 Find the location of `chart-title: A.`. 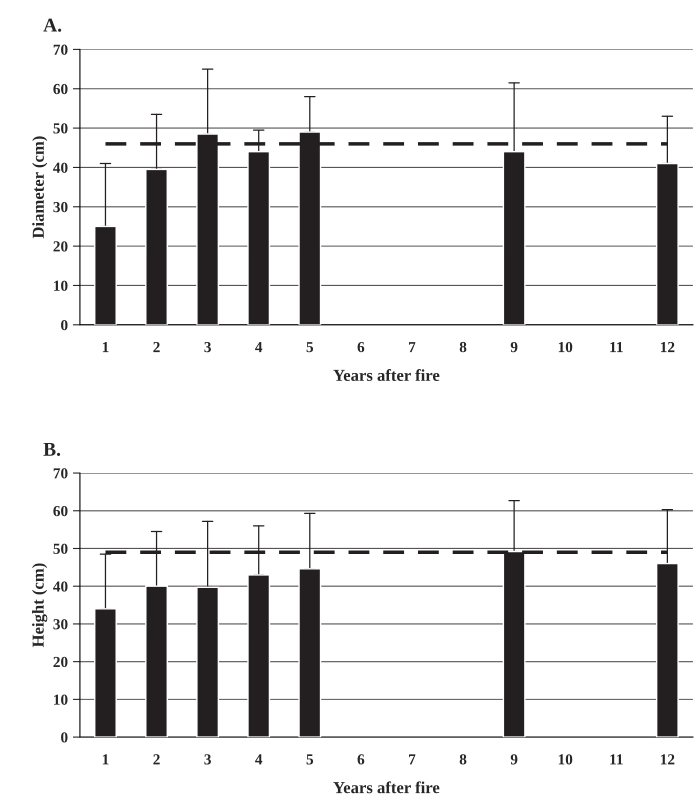

chart-title: A. is located at coordinates (52, 25).